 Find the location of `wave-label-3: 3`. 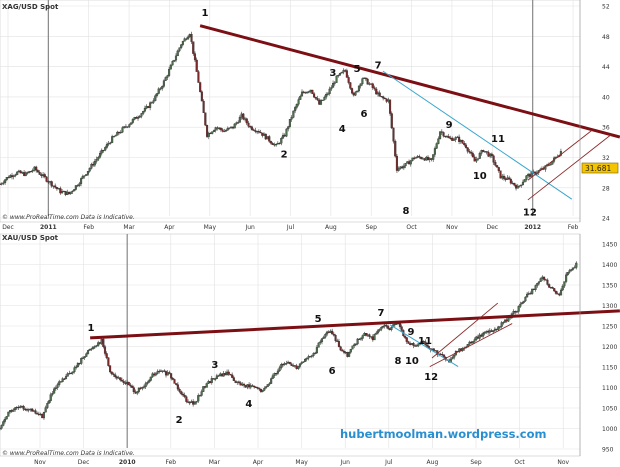

wave-label-3: 3 is located at coordinates (214, 365).